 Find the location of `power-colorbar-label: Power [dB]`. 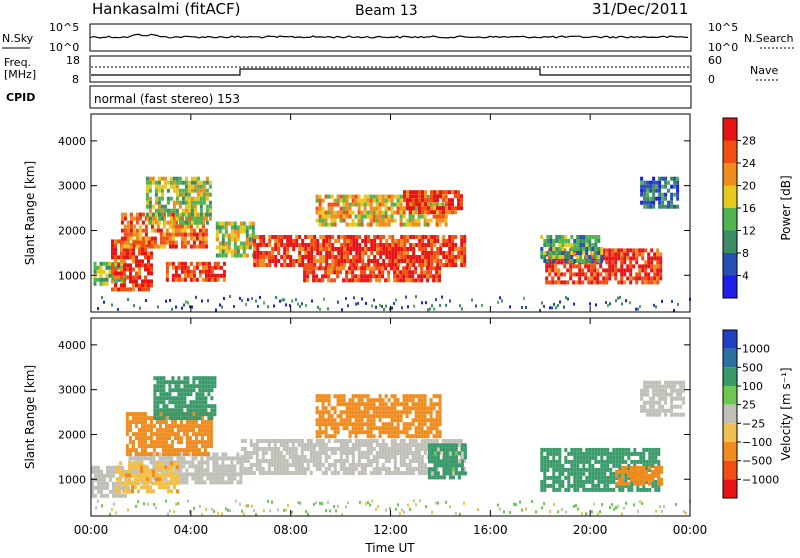

power-colorbar-label: Power [dB] is located at coordinates (786, 207).